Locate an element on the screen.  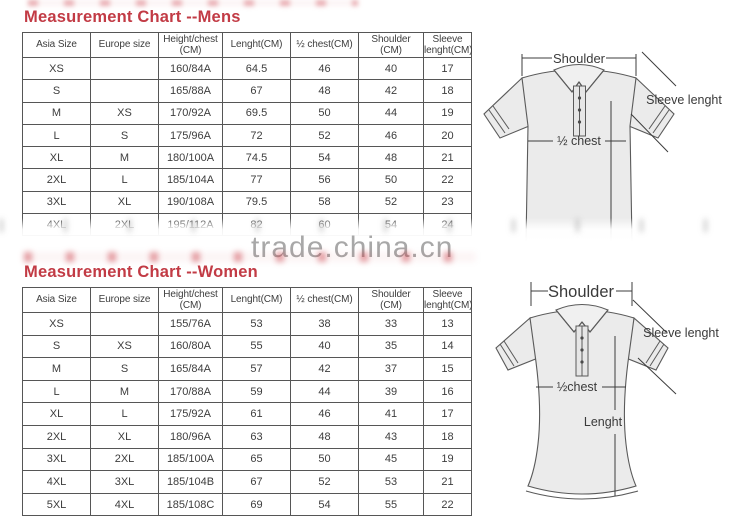
table-row: L M 170/88A 59 44 39 16 is located at coordinates (247, 391).